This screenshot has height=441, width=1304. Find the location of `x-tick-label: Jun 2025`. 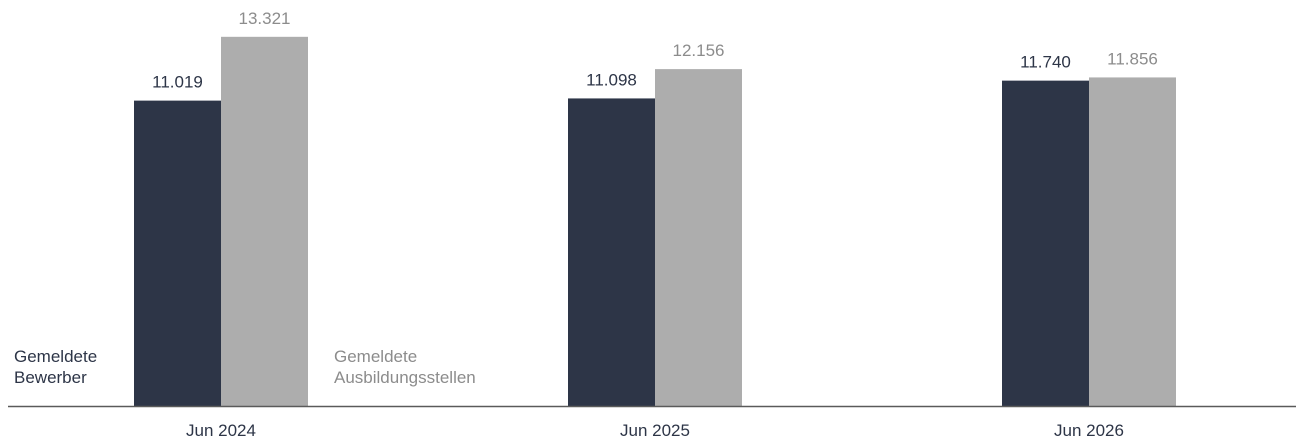

x-tick-label: Jun 2025 is located at coordinates (655, 430).